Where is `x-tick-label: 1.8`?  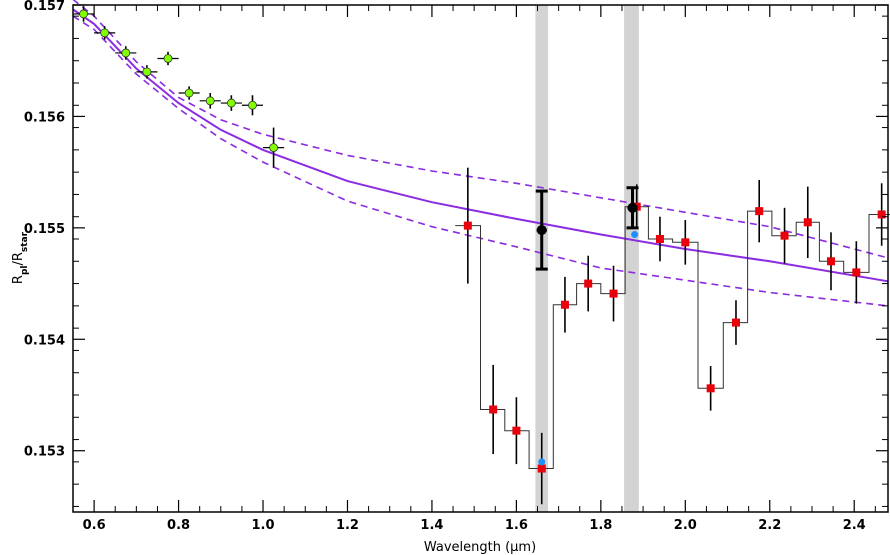 x-tick-label: 1.8 is located at coordinates (600, 525).